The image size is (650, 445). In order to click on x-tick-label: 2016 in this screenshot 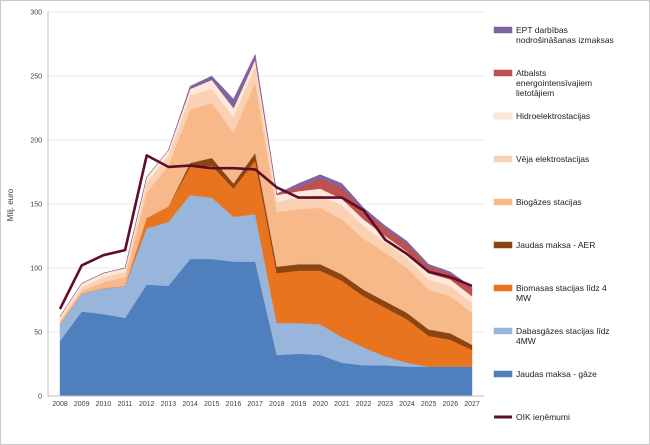, I will do `click(234, 404)`.